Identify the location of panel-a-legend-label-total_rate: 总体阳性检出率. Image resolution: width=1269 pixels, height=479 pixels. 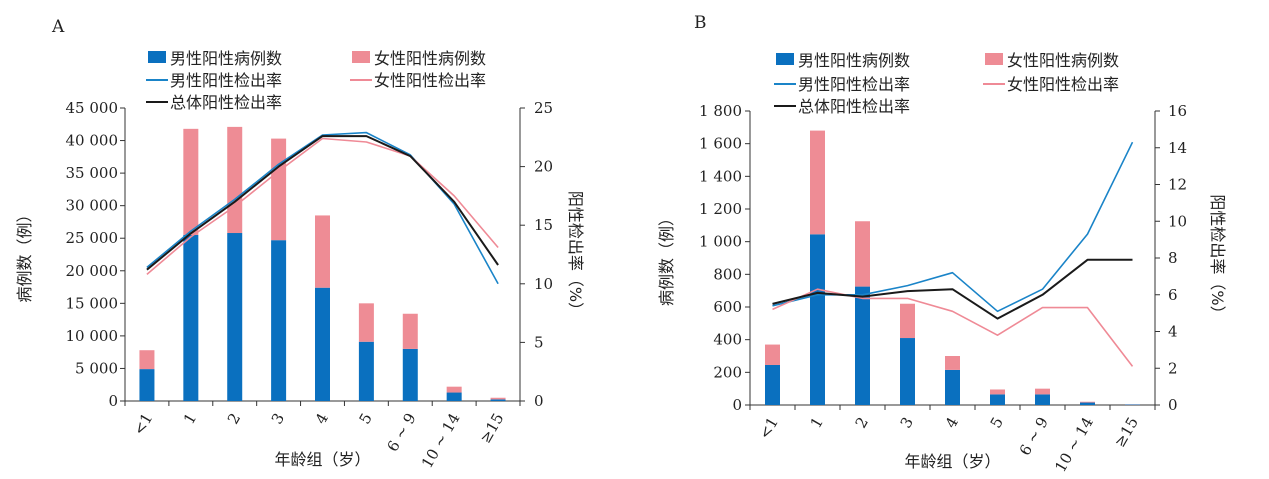
(226, 102).